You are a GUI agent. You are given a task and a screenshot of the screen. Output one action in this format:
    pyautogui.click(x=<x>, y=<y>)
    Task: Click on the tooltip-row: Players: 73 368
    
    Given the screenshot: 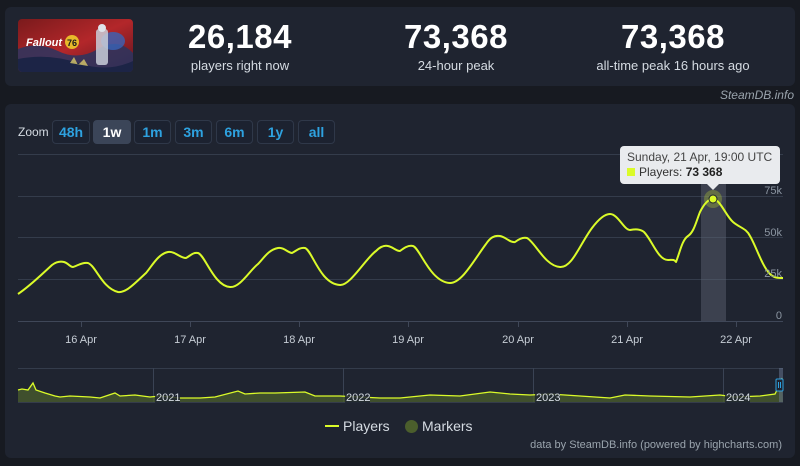 What is the action you would take?
    pyautogui.click(x=700, y=172)
    